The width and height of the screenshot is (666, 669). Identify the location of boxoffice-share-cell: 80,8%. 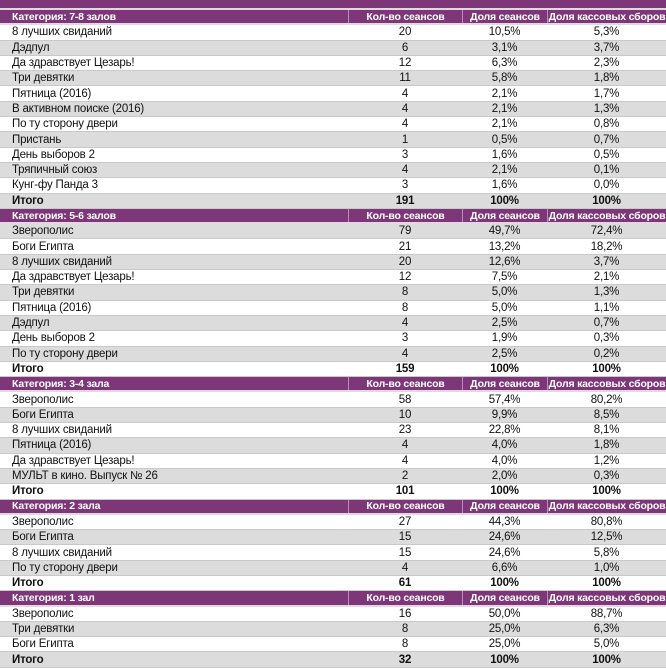
(606, 521).